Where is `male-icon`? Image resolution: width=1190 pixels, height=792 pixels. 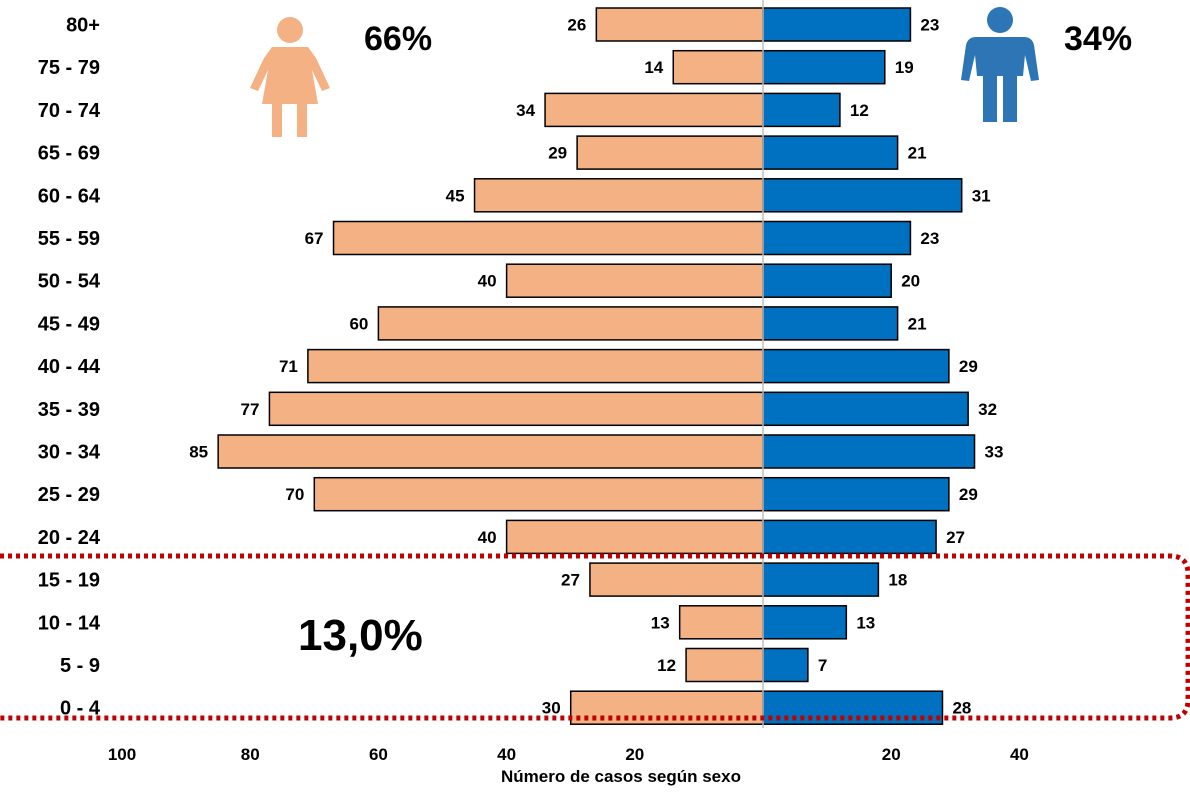
male-icon is located at coordinates (1000, 64).